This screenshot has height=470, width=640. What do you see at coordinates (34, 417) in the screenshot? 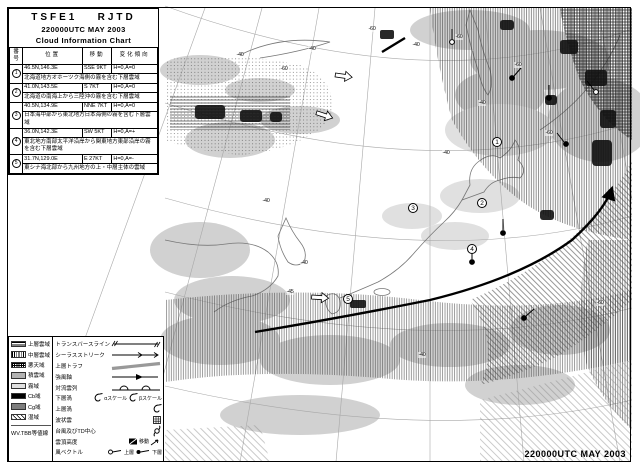
I see `legend-area-label: 湿域` at bounding box center [34, 417].